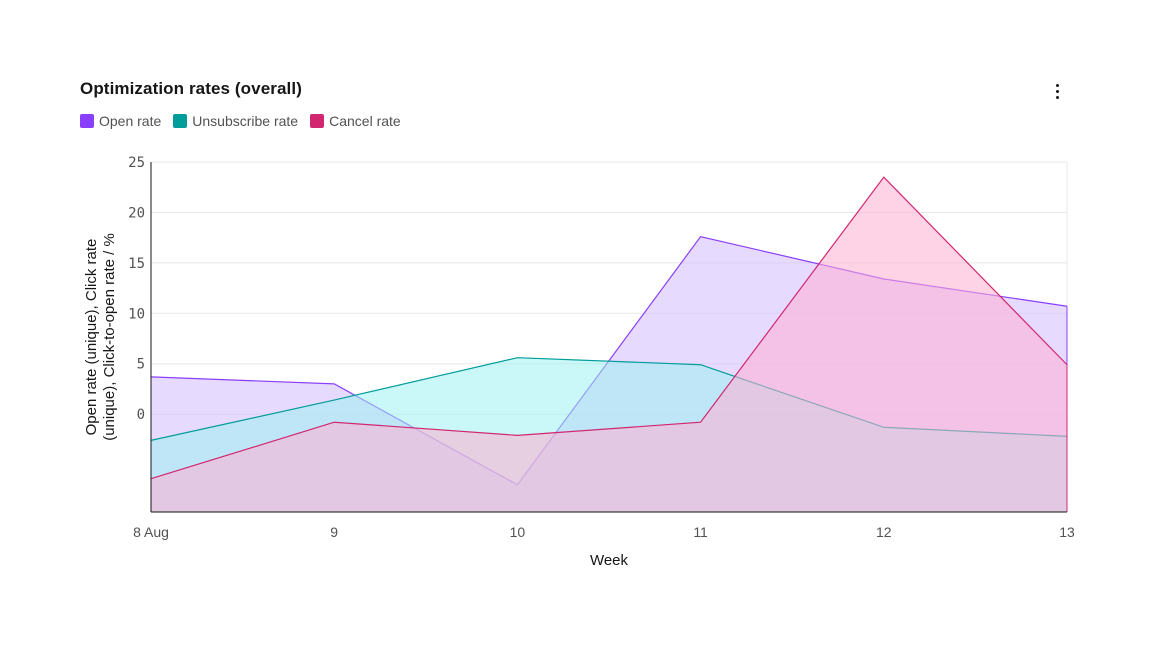  Describe the element at coordinates (1067, 532) in the screenshot. I see `x-tick-label: 13` at that location.